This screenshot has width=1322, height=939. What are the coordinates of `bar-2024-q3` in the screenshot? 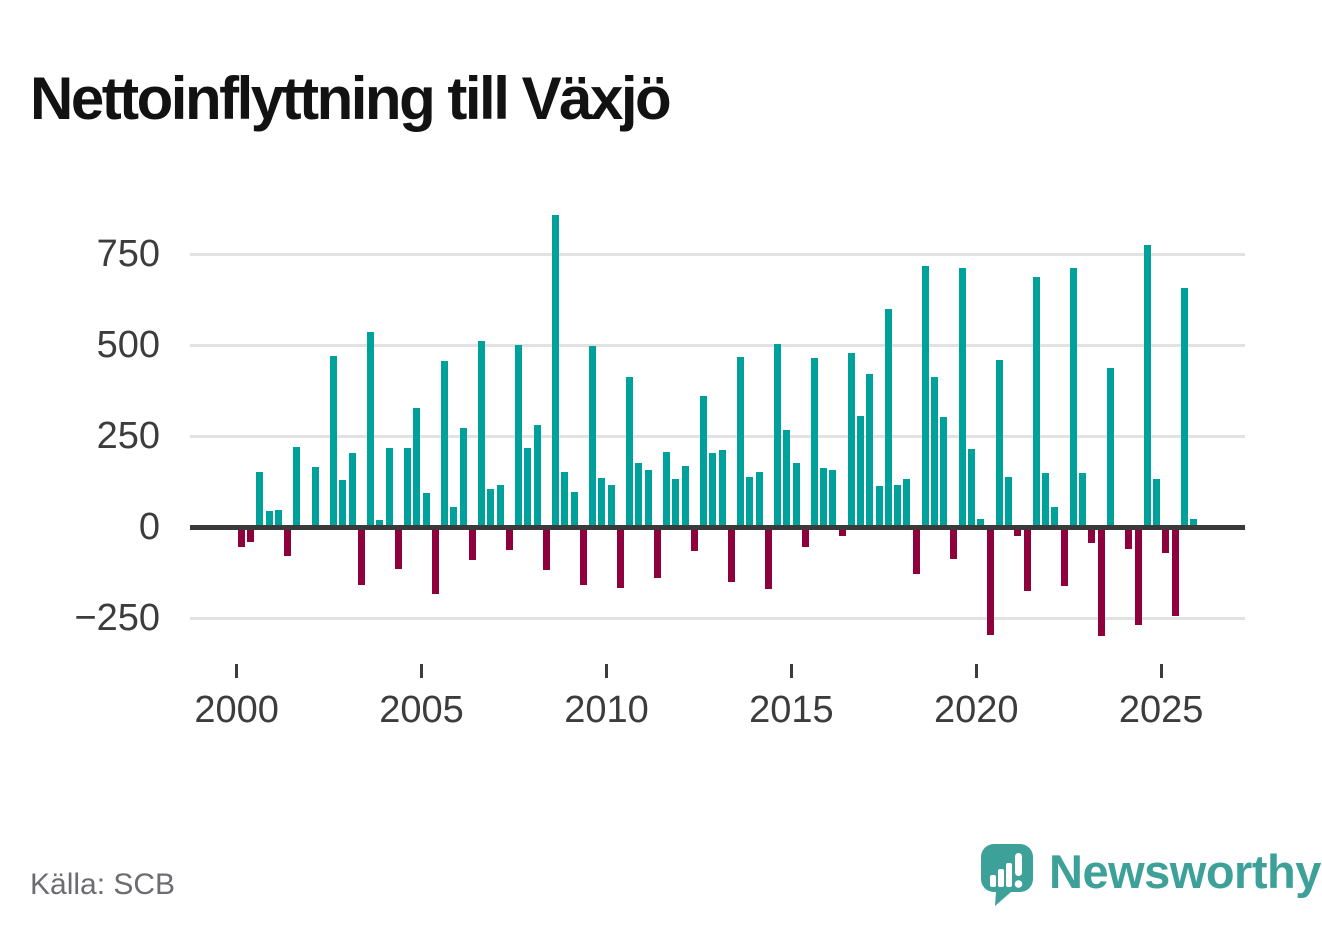 It's located at (1147, 385).